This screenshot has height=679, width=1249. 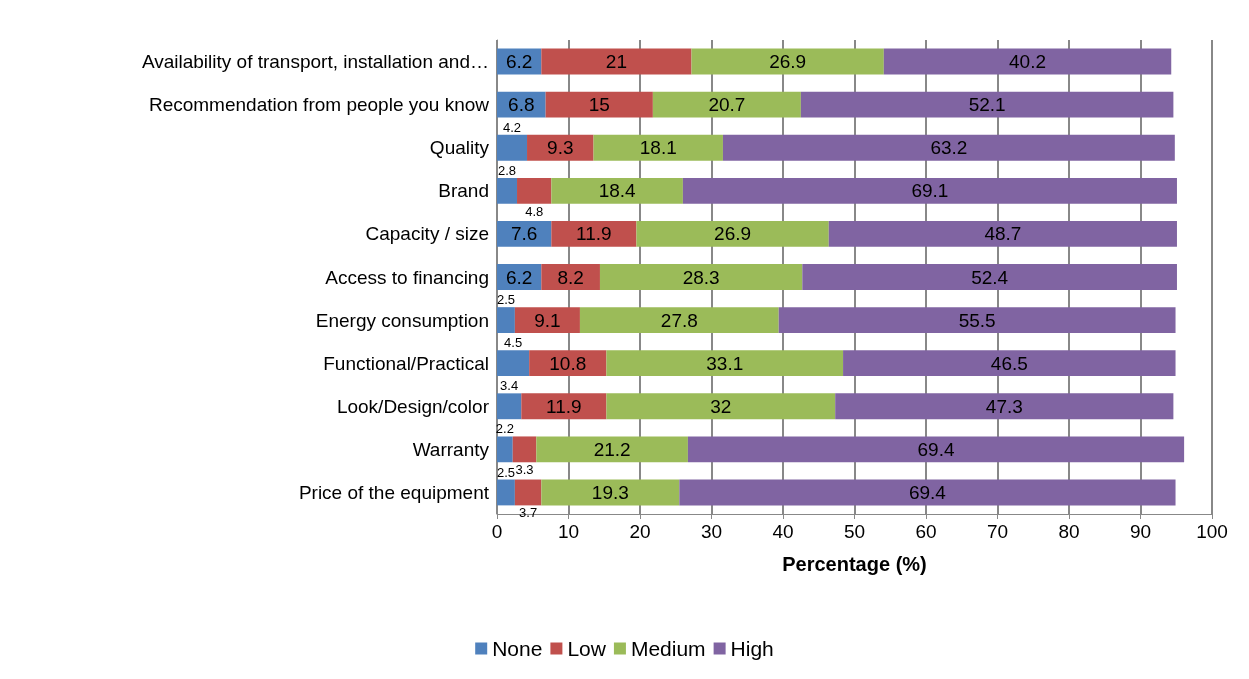 What do you see at coordinates (752, 648) in the screenshot?
I see `legend-label: High` at bounding box center [752, 648].